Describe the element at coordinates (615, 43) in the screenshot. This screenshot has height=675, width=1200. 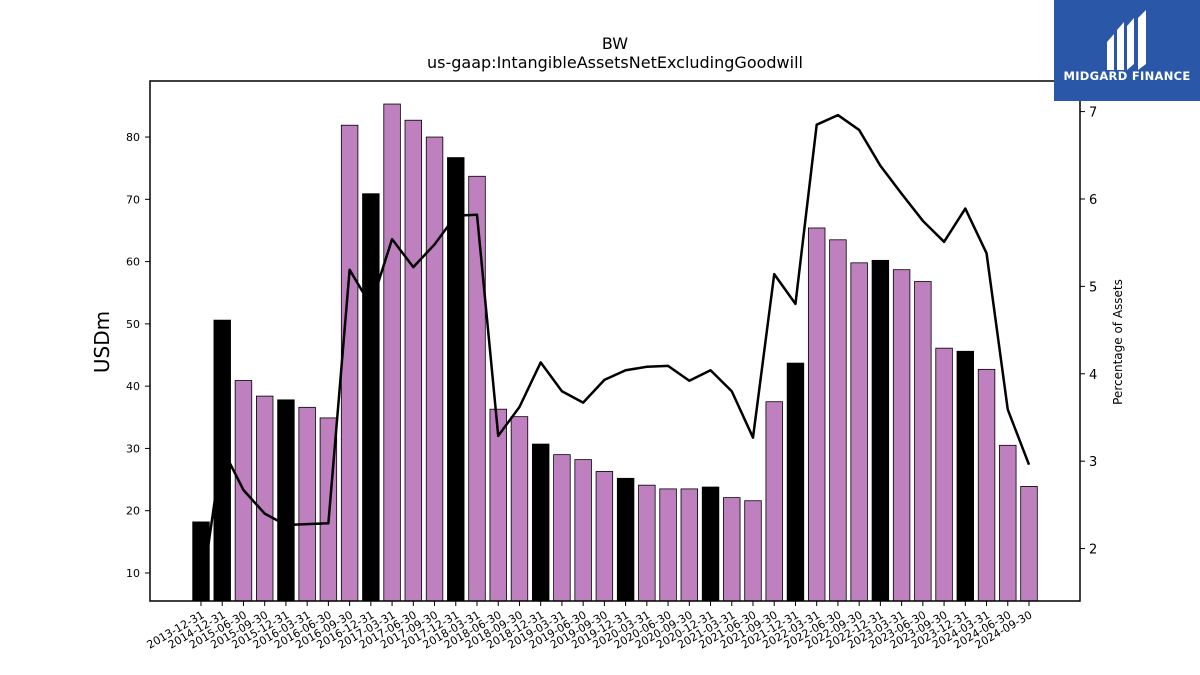
I see `chart-title: BW` at that location.